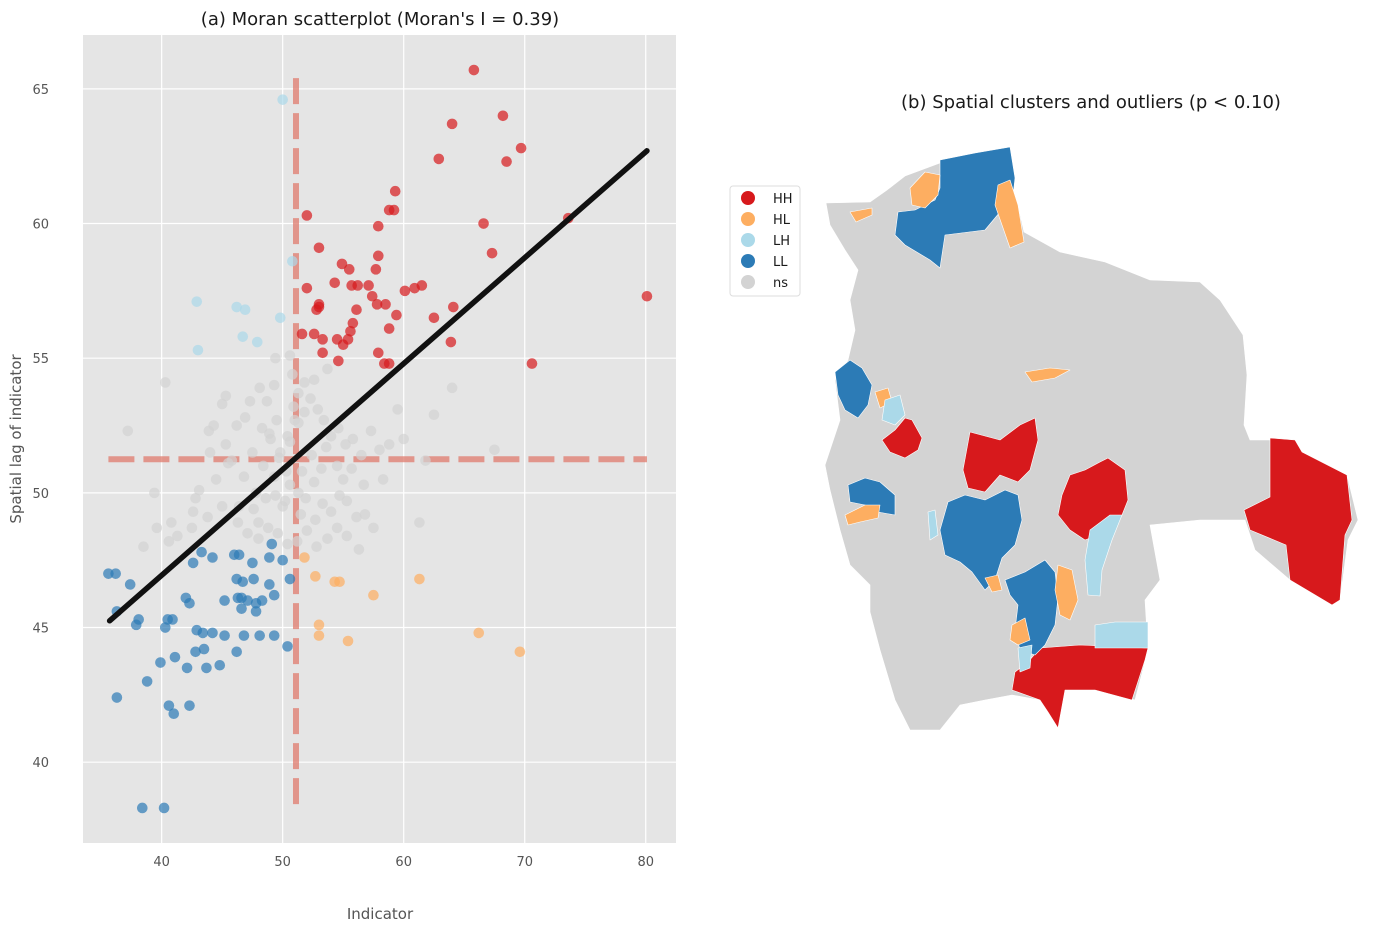 This screenshot has height=933, width=1397. Describe the element at coordinates (781, 241) in the screenshot. I see `legend-label-lh: LH` at that location.